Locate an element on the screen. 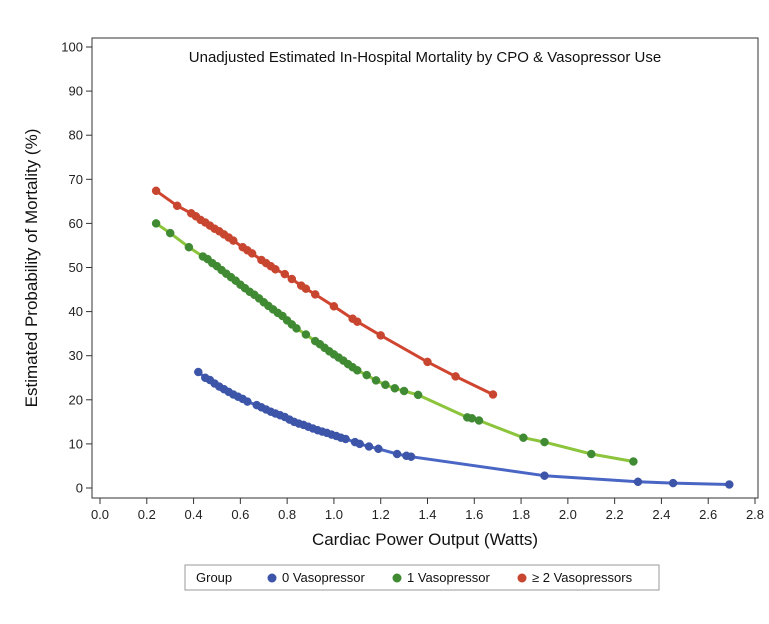 The width and height of the screenshot is (769, 624). y-axis-title: Estimated Probability of Mortality (%) is located at coordinates (31, 268).